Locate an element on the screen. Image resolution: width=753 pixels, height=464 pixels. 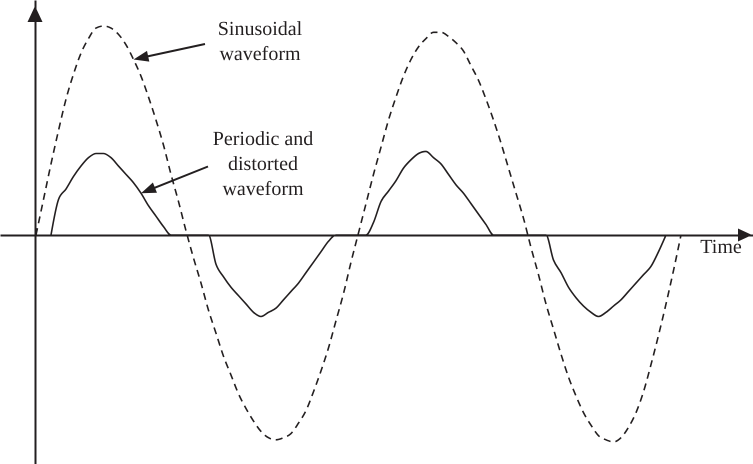
legend-label: Sinusoidal waveform is located at coordinates (260, 41).